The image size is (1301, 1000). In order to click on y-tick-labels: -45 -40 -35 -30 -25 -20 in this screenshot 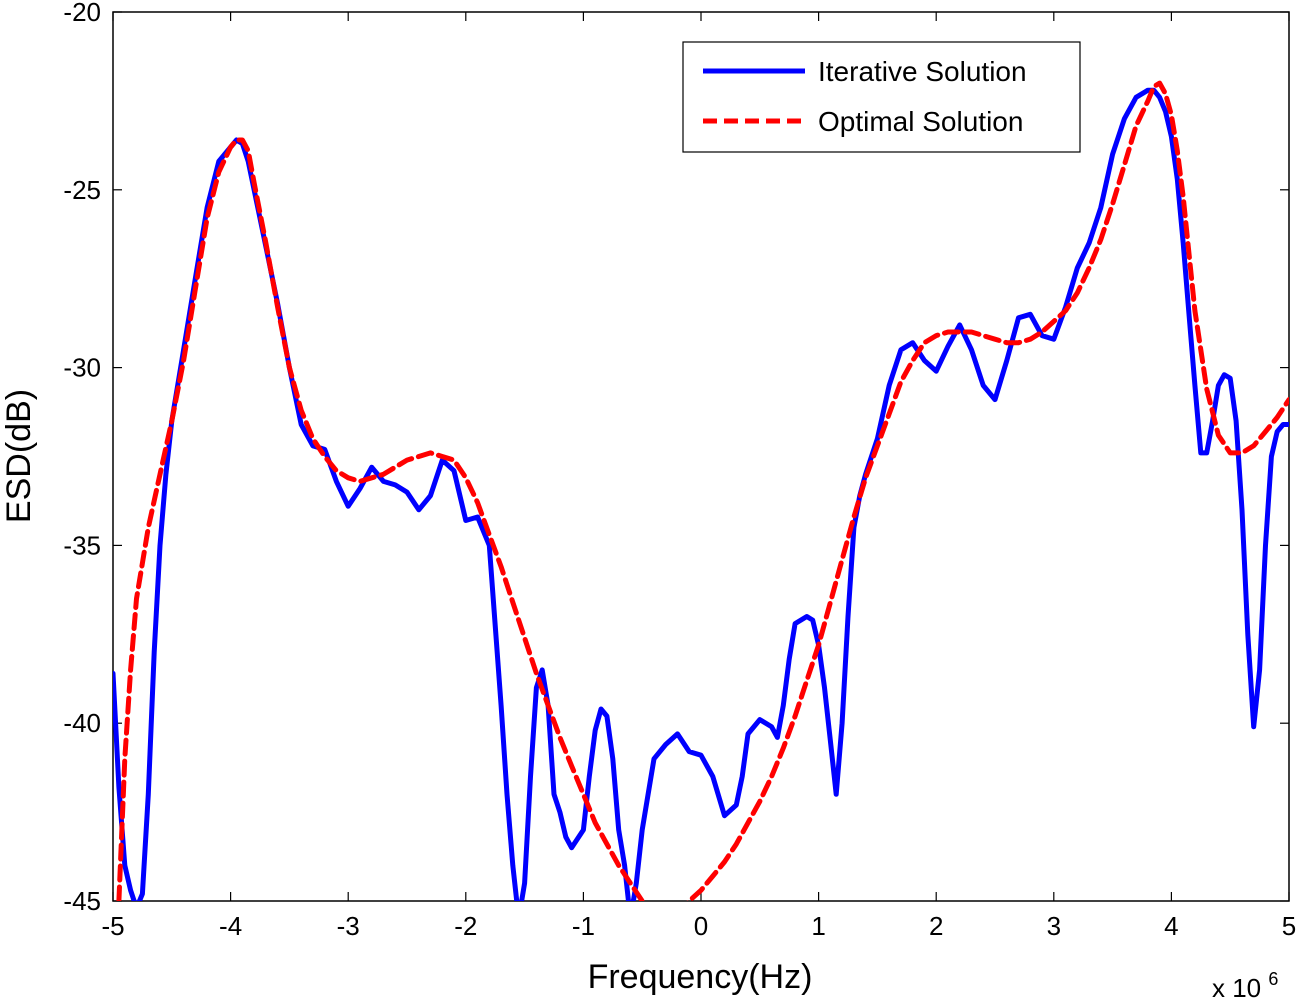, I will do `click(82, 458)`.